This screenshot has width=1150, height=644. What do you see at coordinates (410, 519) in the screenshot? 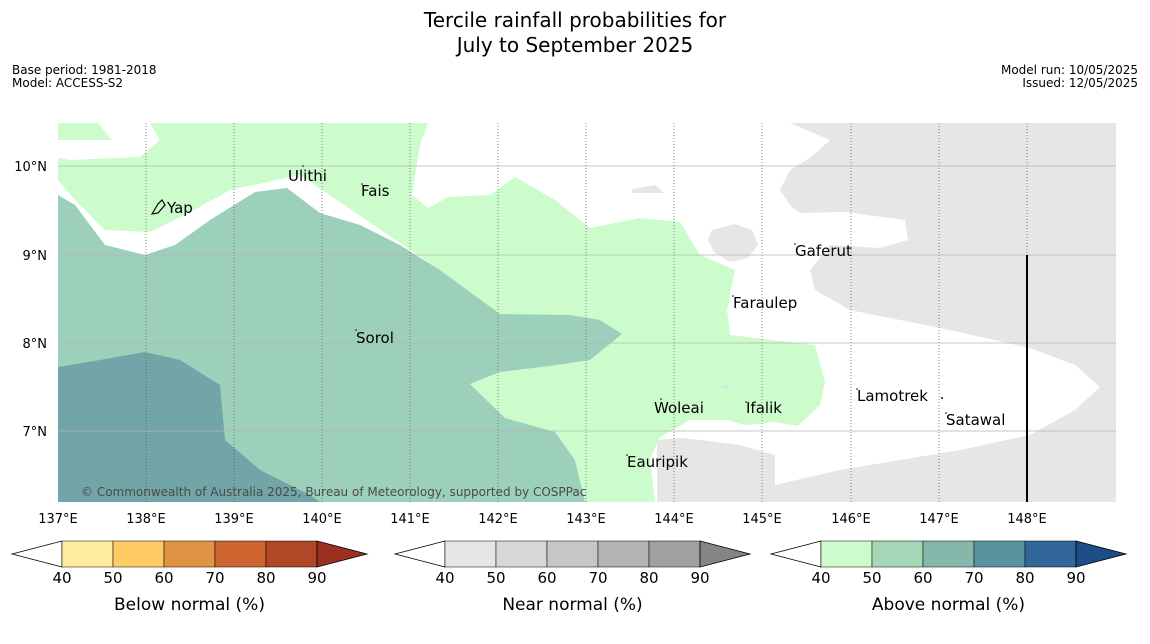
I see `longitude-label: 141°E` at bounding box center [410, 519].